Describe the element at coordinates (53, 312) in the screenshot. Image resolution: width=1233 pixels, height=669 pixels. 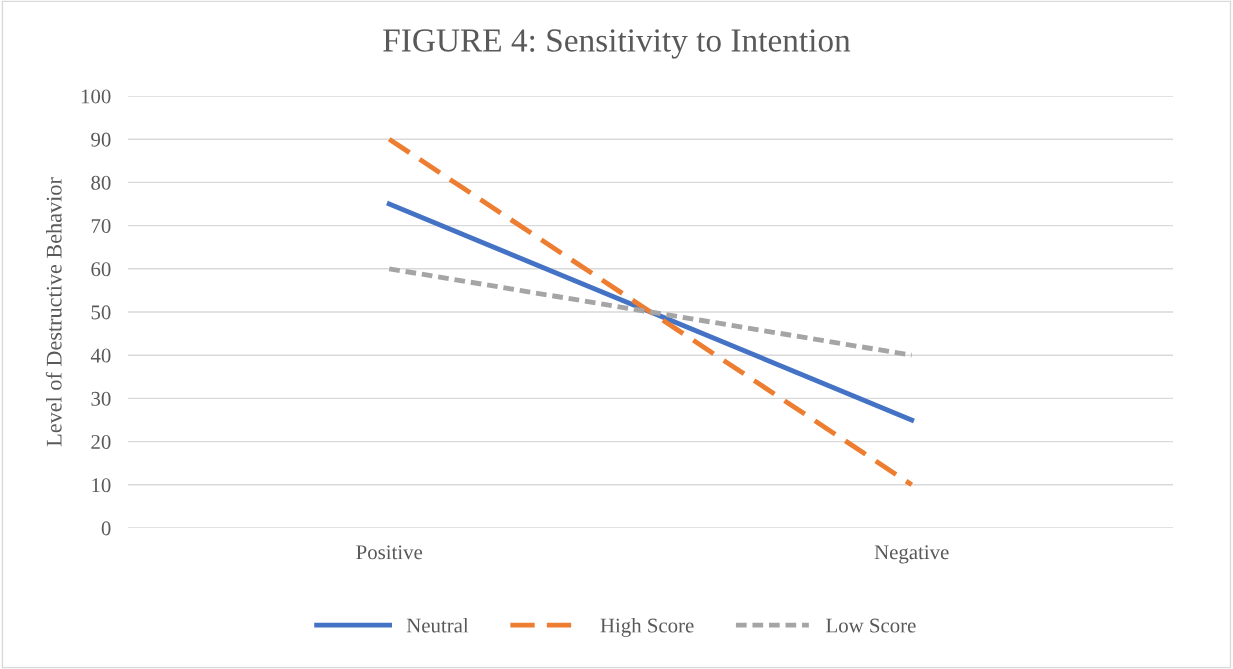
I see `y-axis-title: Level of Destructive Behavior` at that location.